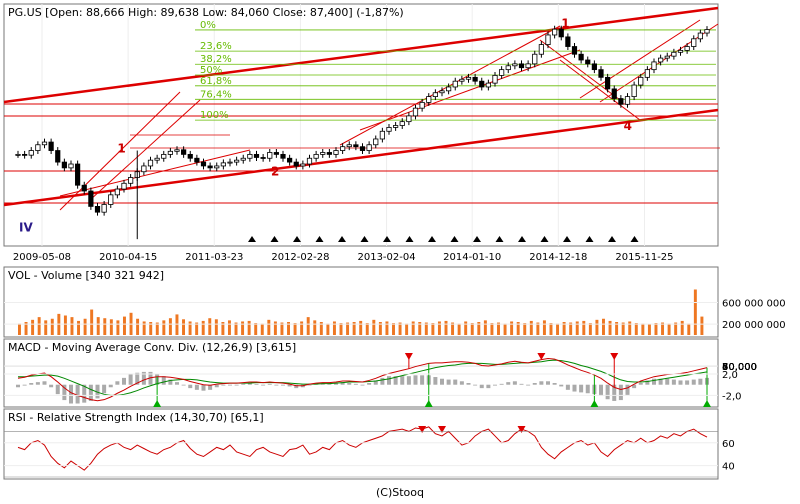 The height and width of the screenshot is (504, 800). Describe the element at coordinates (443, 239) in the screenshot. I see `bottom-triangle-markers` at that location.